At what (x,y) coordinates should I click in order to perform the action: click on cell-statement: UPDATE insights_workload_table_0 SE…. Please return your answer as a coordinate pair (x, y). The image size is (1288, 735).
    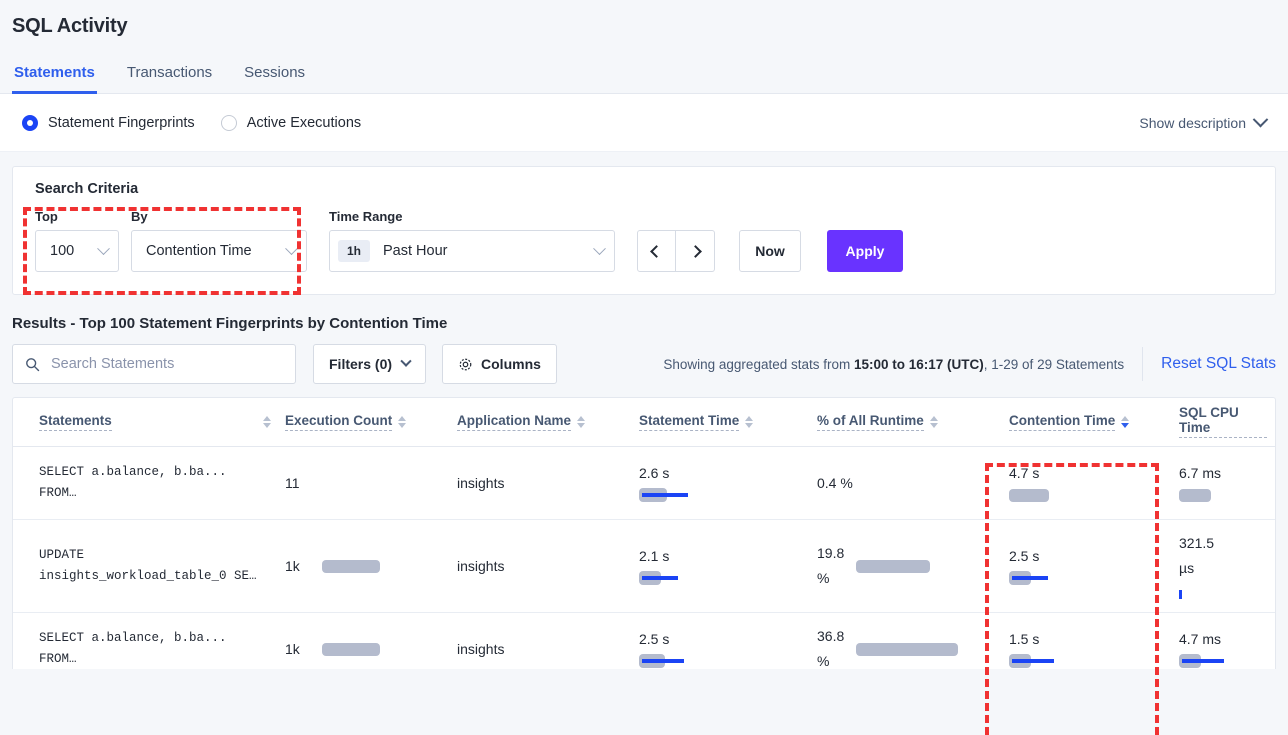
    Looking at the image, I should click on (149, 566).